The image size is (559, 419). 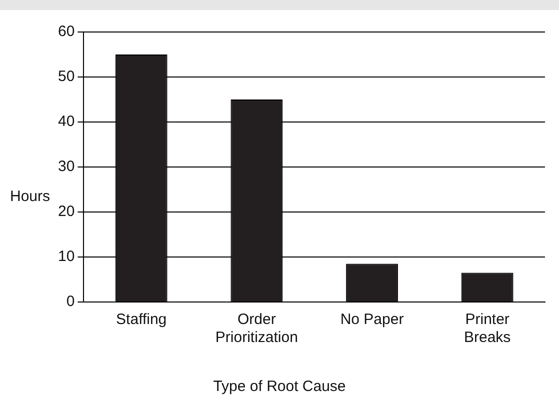 I want to click on y-tick-label: 30, so click(x=66, y=167).